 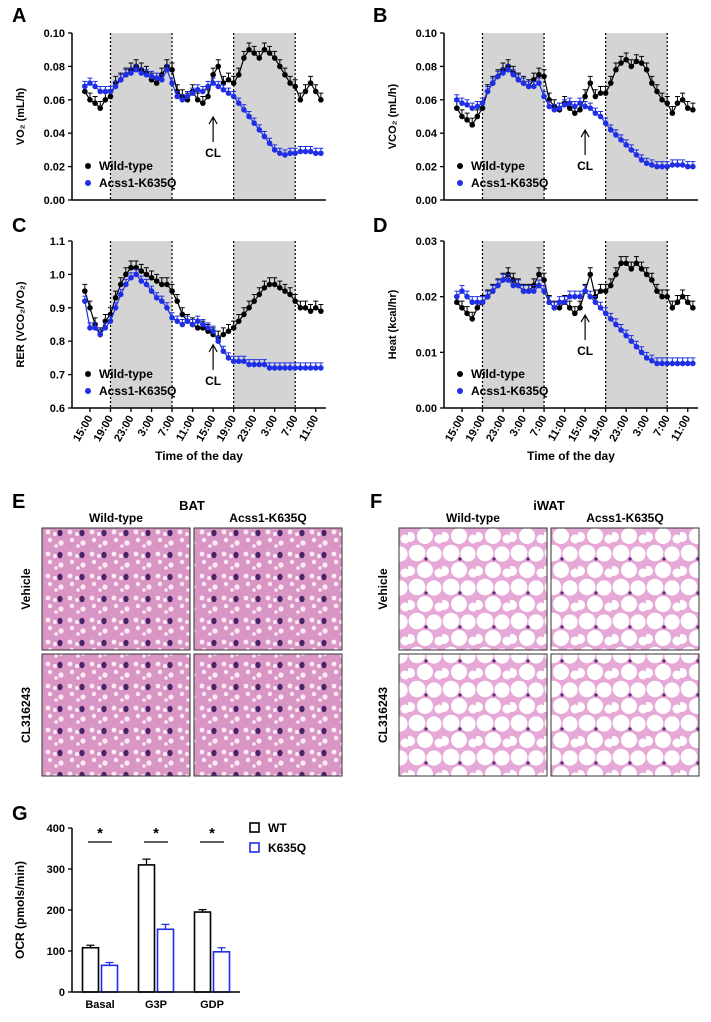 I want to click on y-axis-label: VCO₂ (mL/h), so click(x=393, y=116).